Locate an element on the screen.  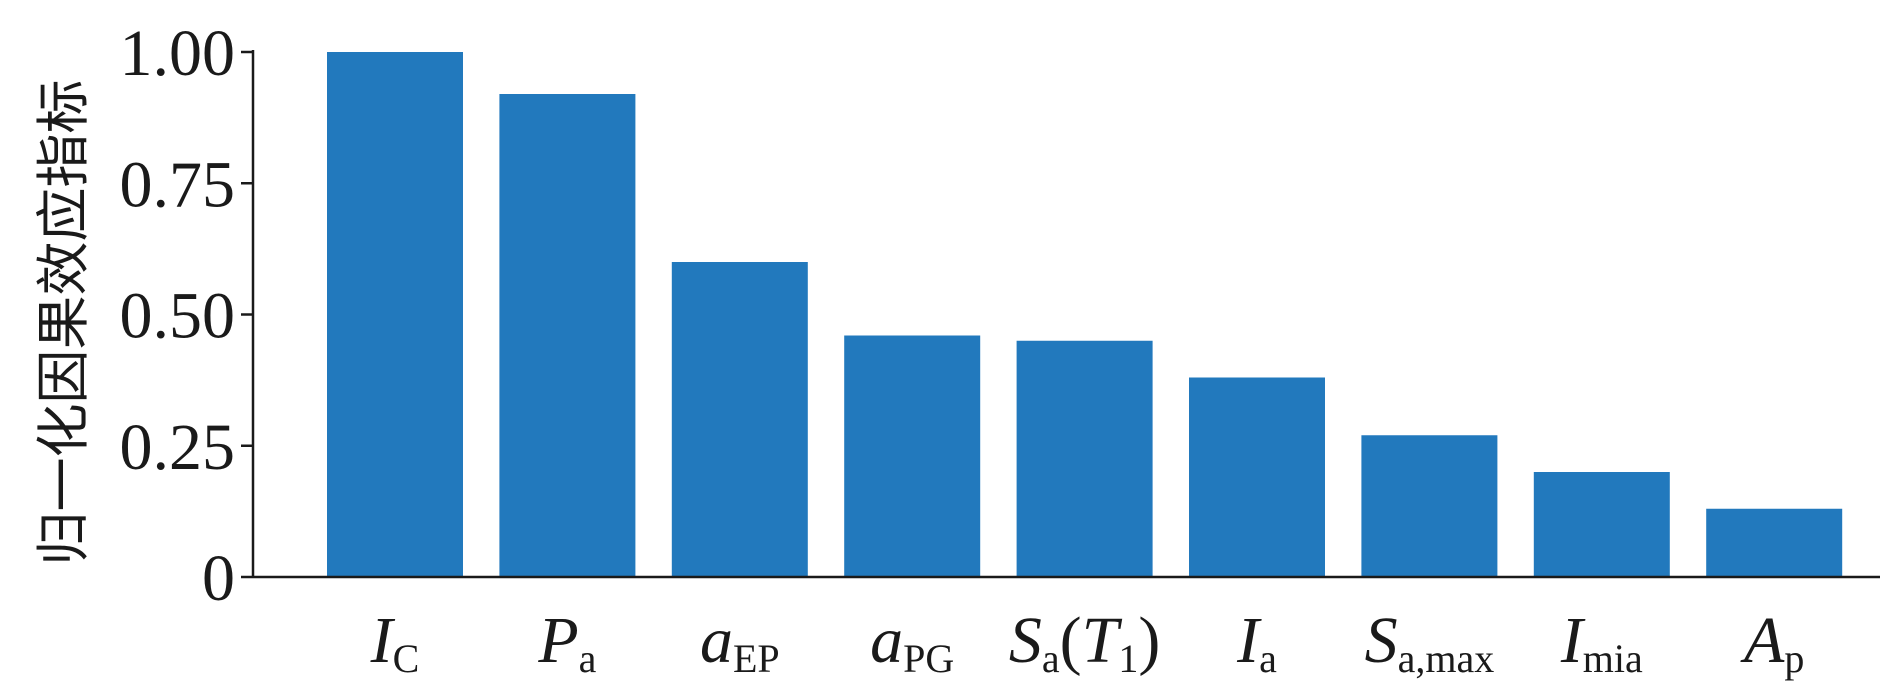
x-axis: IC Pa aEP aPG Sa(T1) Ia Sa,max Imia Ap is located at coordinates (1066, 628).